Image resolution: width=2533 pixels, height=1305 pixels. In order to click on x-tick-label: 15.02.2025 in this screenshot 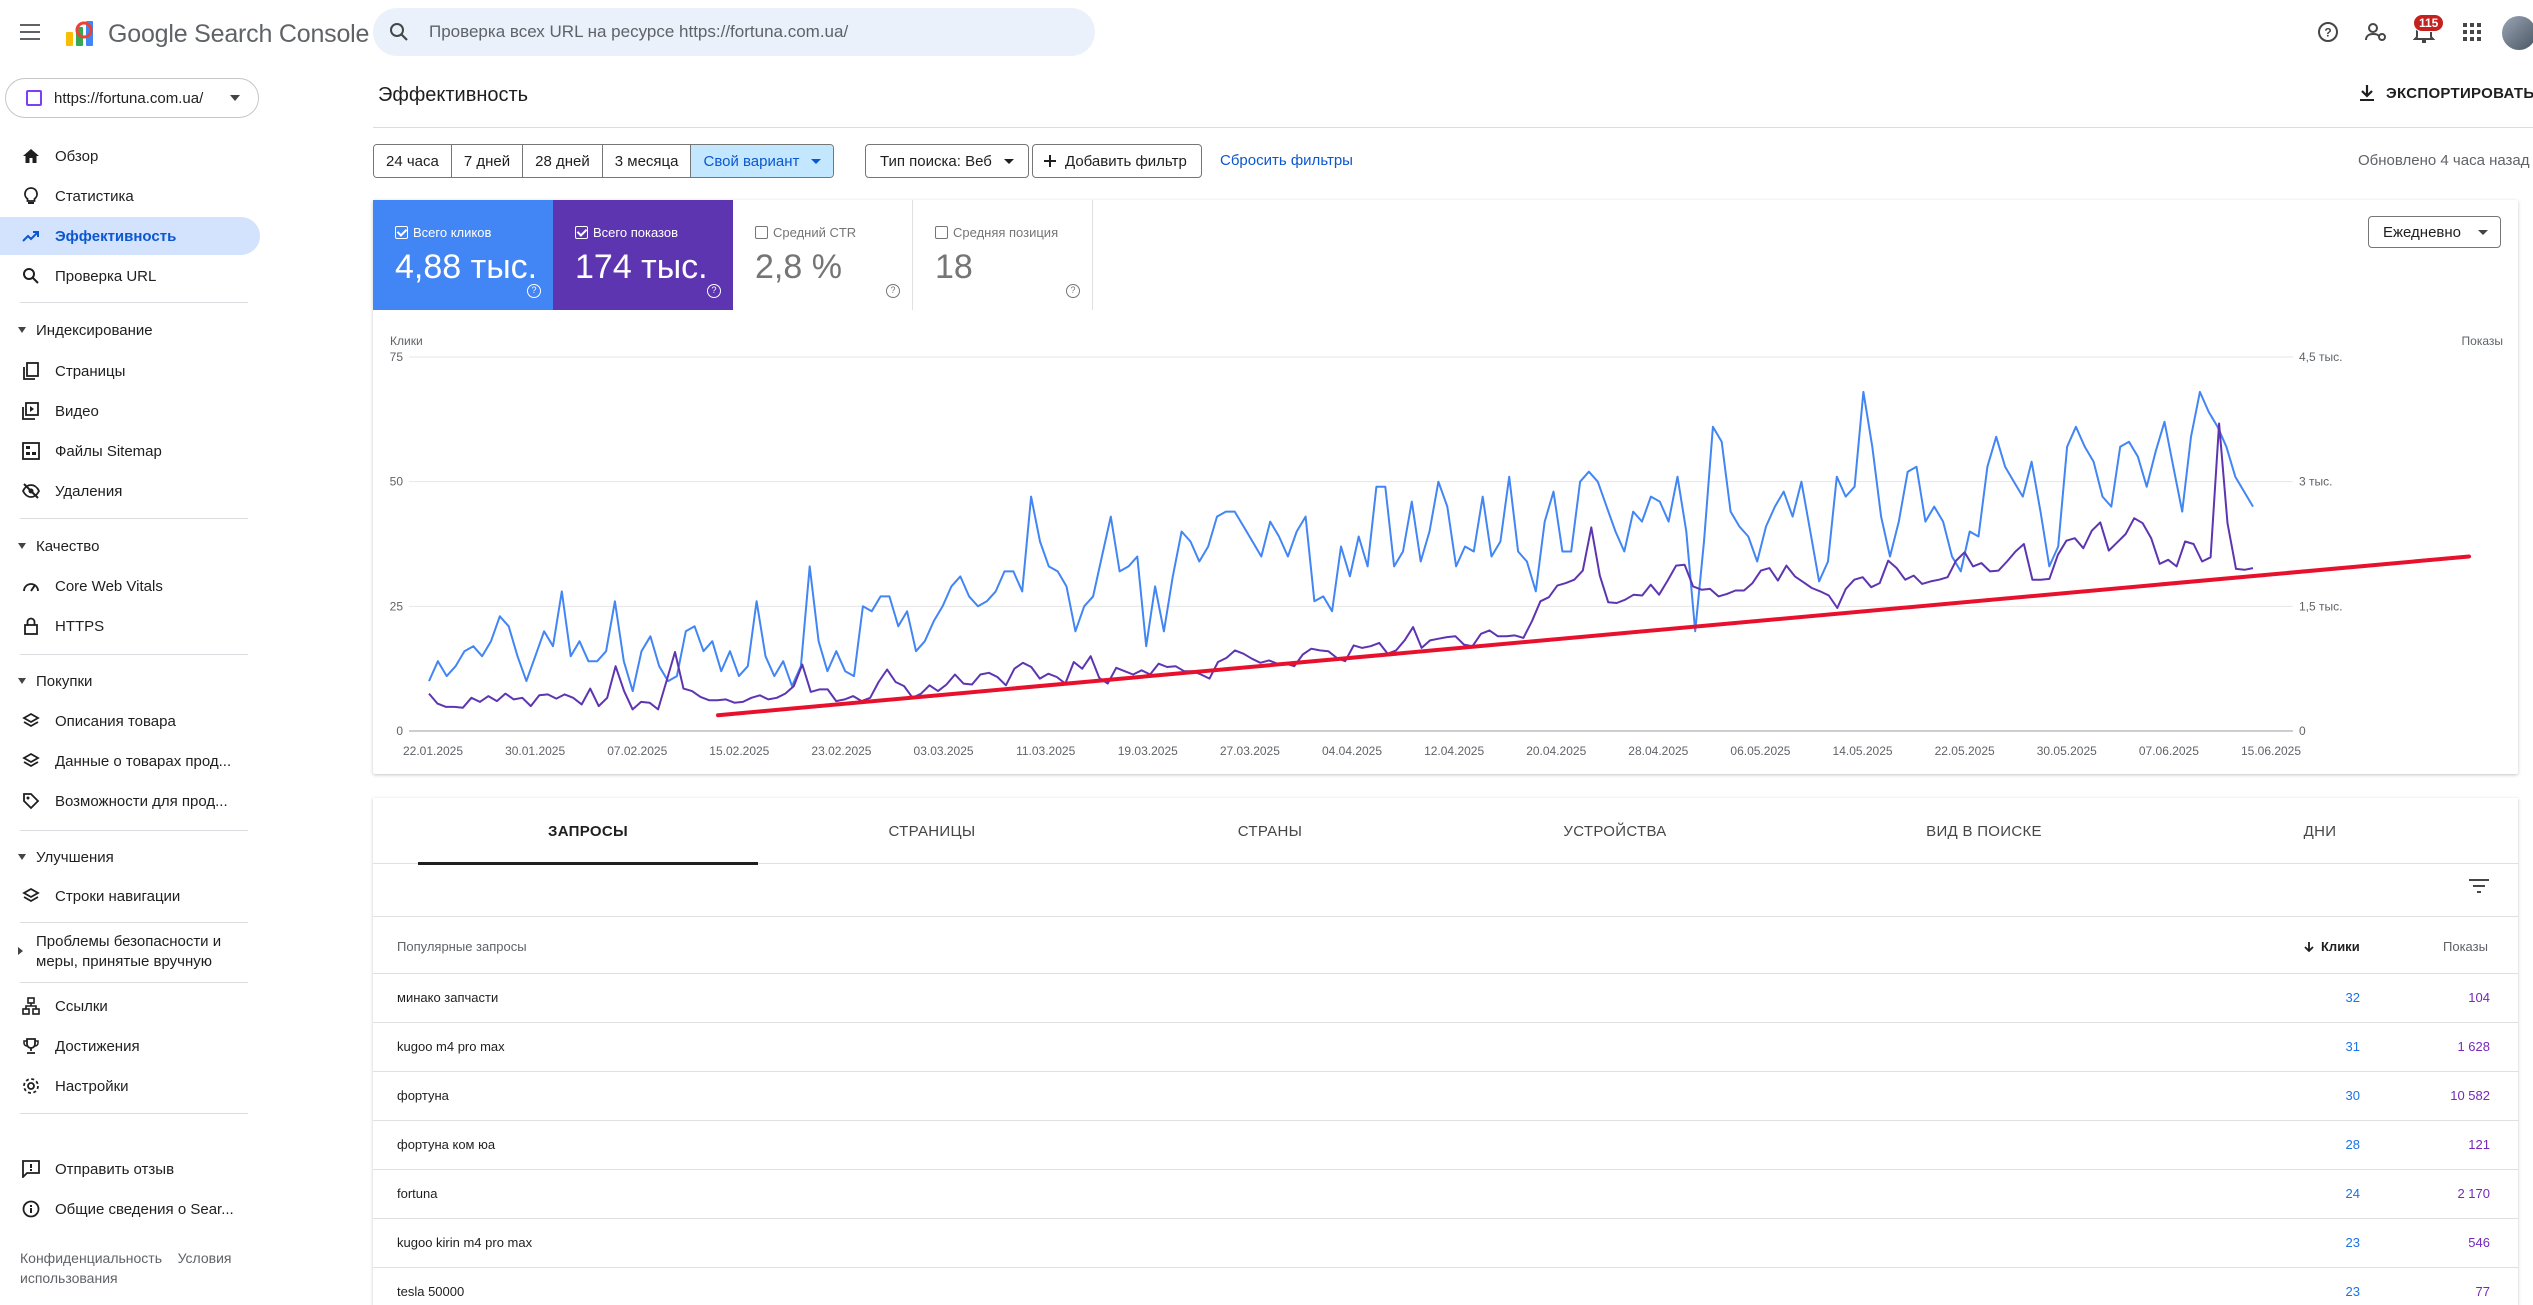, I will do `click(739, 751)`.